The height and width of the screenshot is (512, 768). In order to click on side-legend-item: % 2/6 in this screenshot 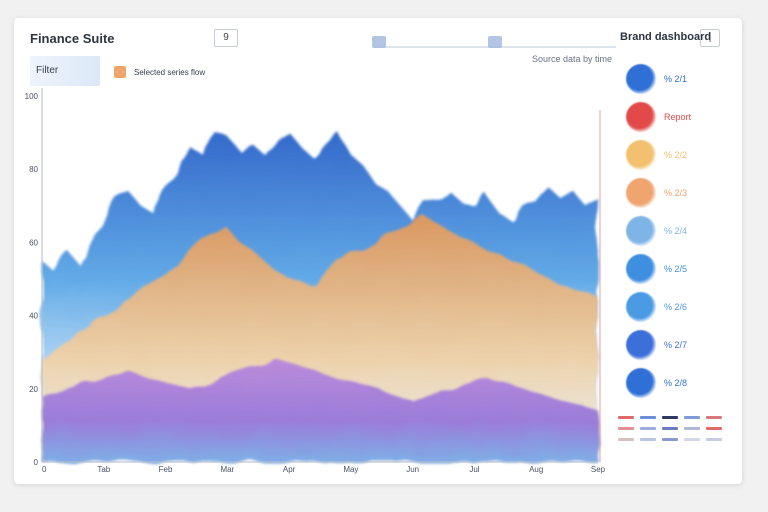, I will do `click(673, 309)`.